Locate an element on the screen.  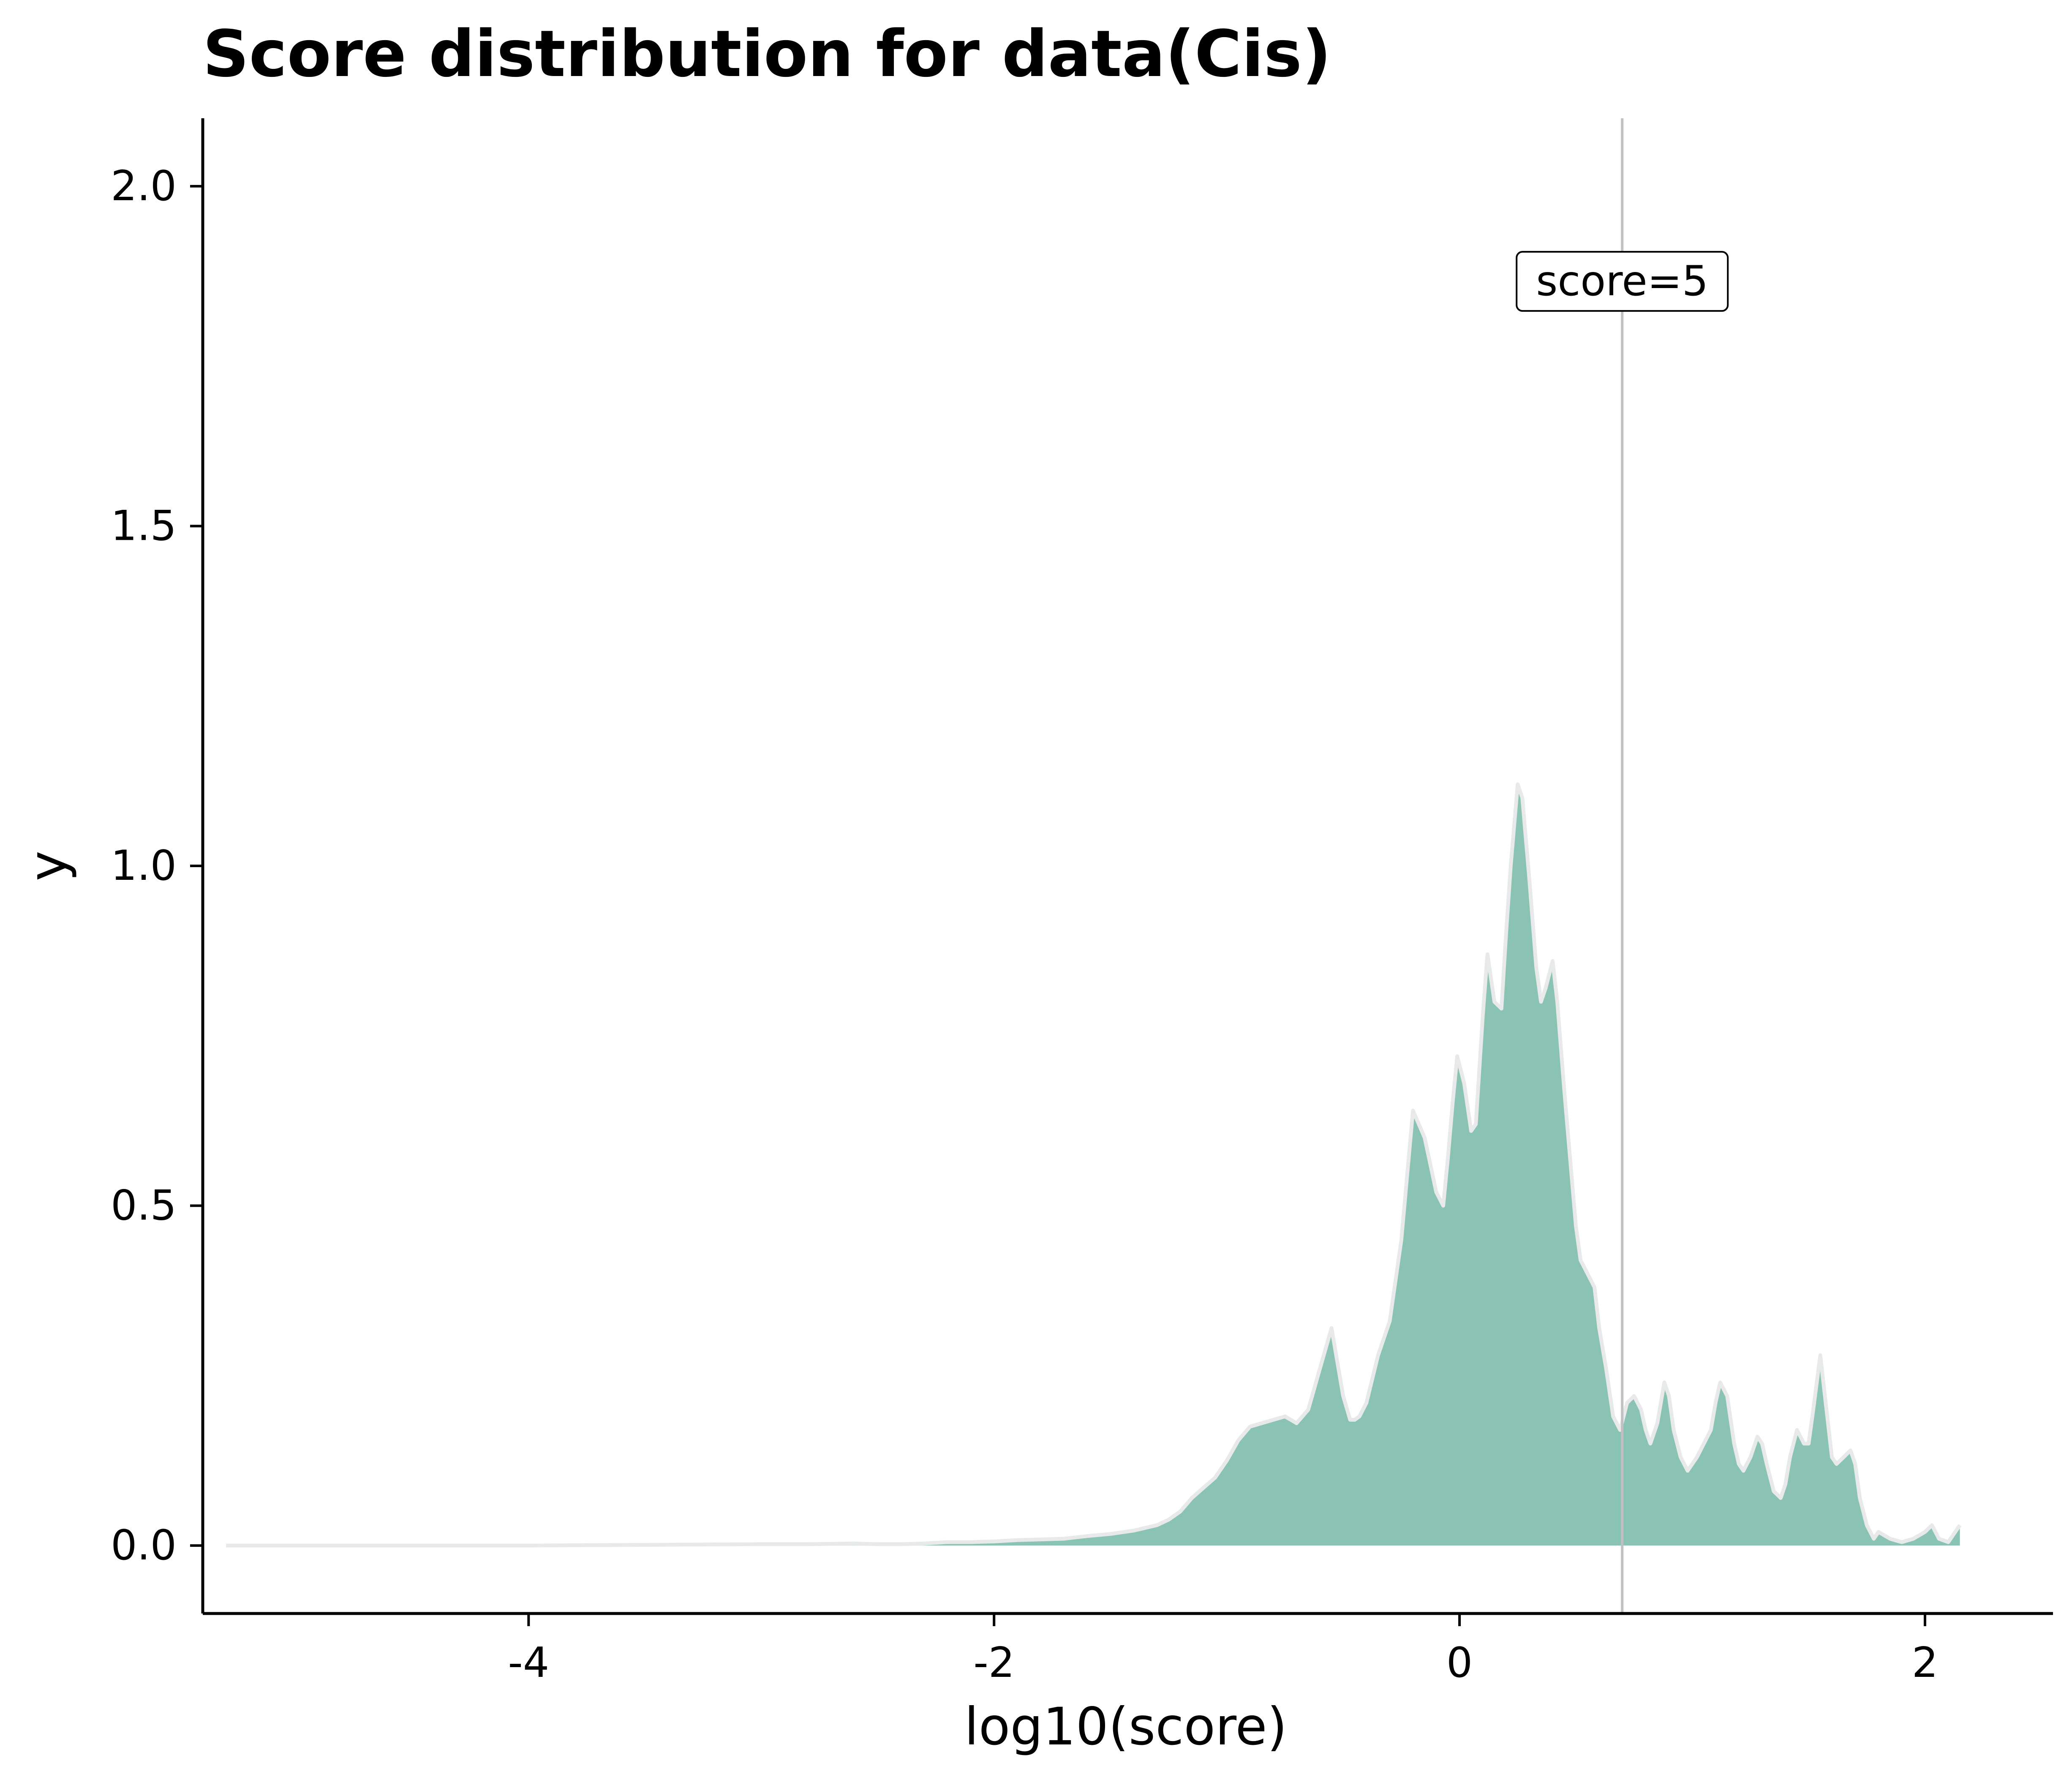
y-tick-label: 1.5 is located at coordinates (144, 526).